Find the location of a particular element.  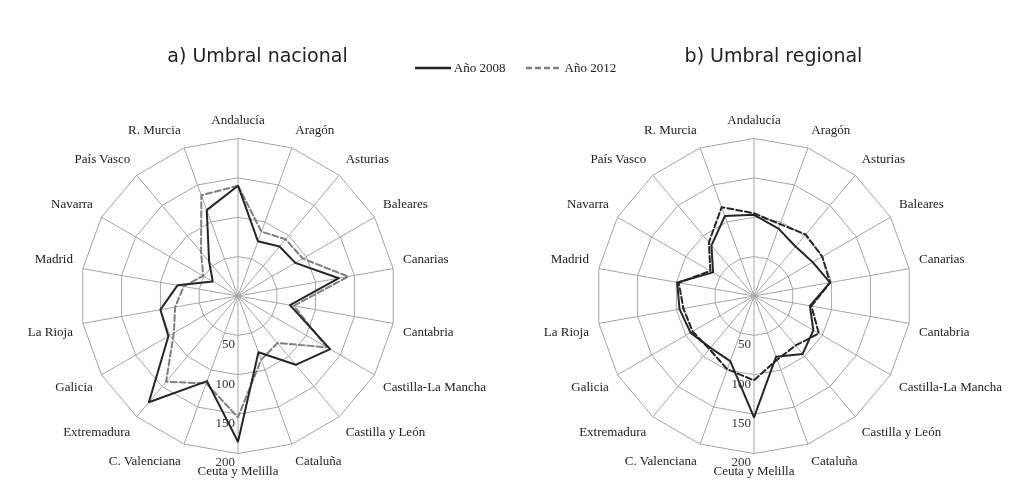

legend-label: Año 2008 is located at coordinates (479, 68).